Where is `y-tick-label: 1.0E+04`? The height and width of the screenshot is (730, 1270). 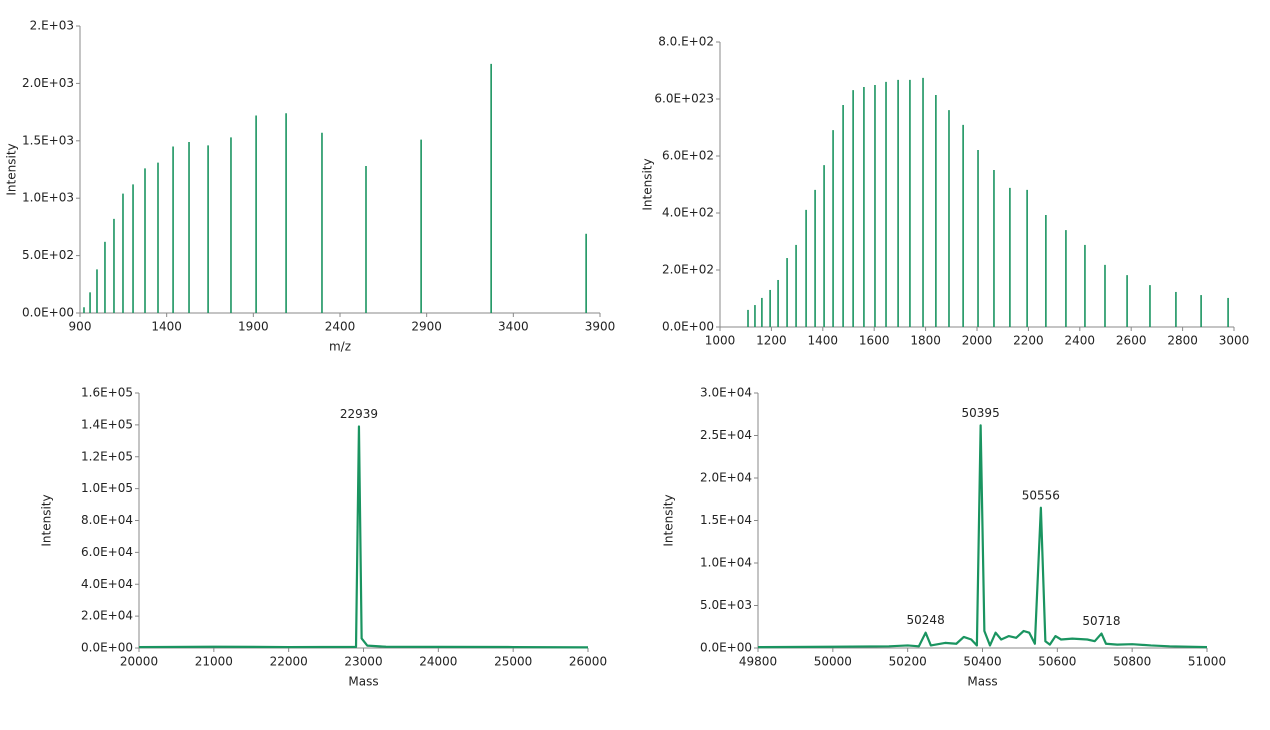
y-tick-label: 1.0E+04 is located at coordinates (726, 563).